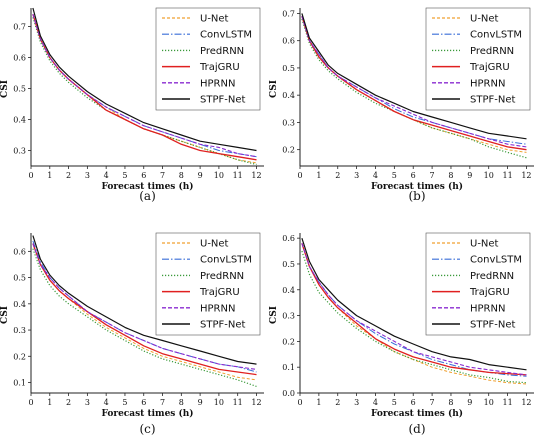  I want to click on series-line-predrnn, so click(144, 317).